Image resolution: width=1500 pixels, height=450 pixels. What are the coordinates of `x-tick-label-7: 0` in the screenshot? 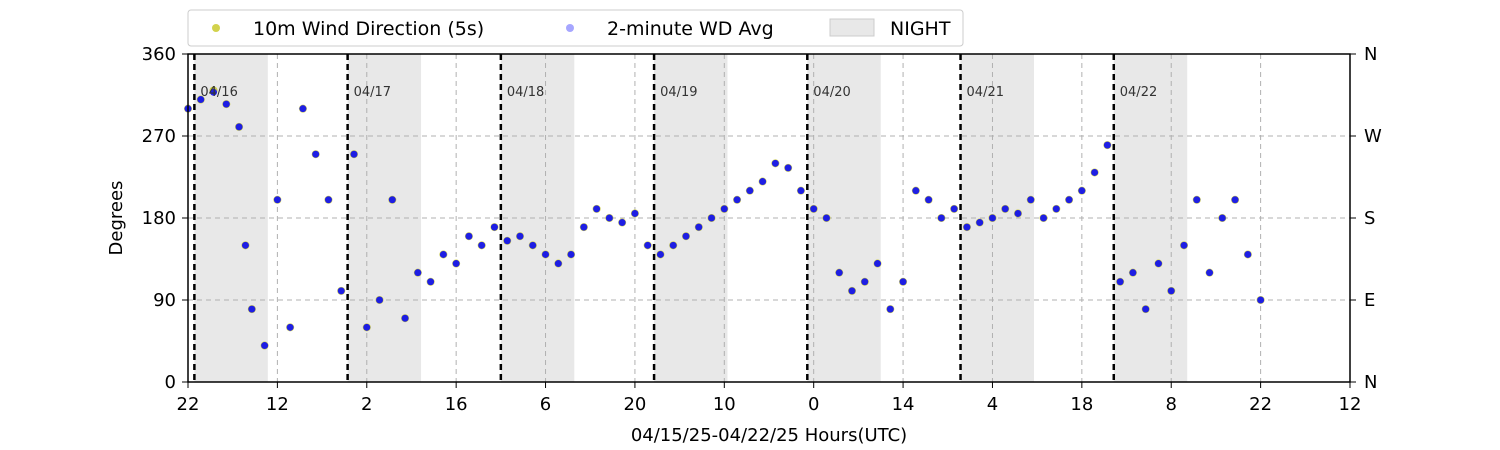 It's located at (813, 404).